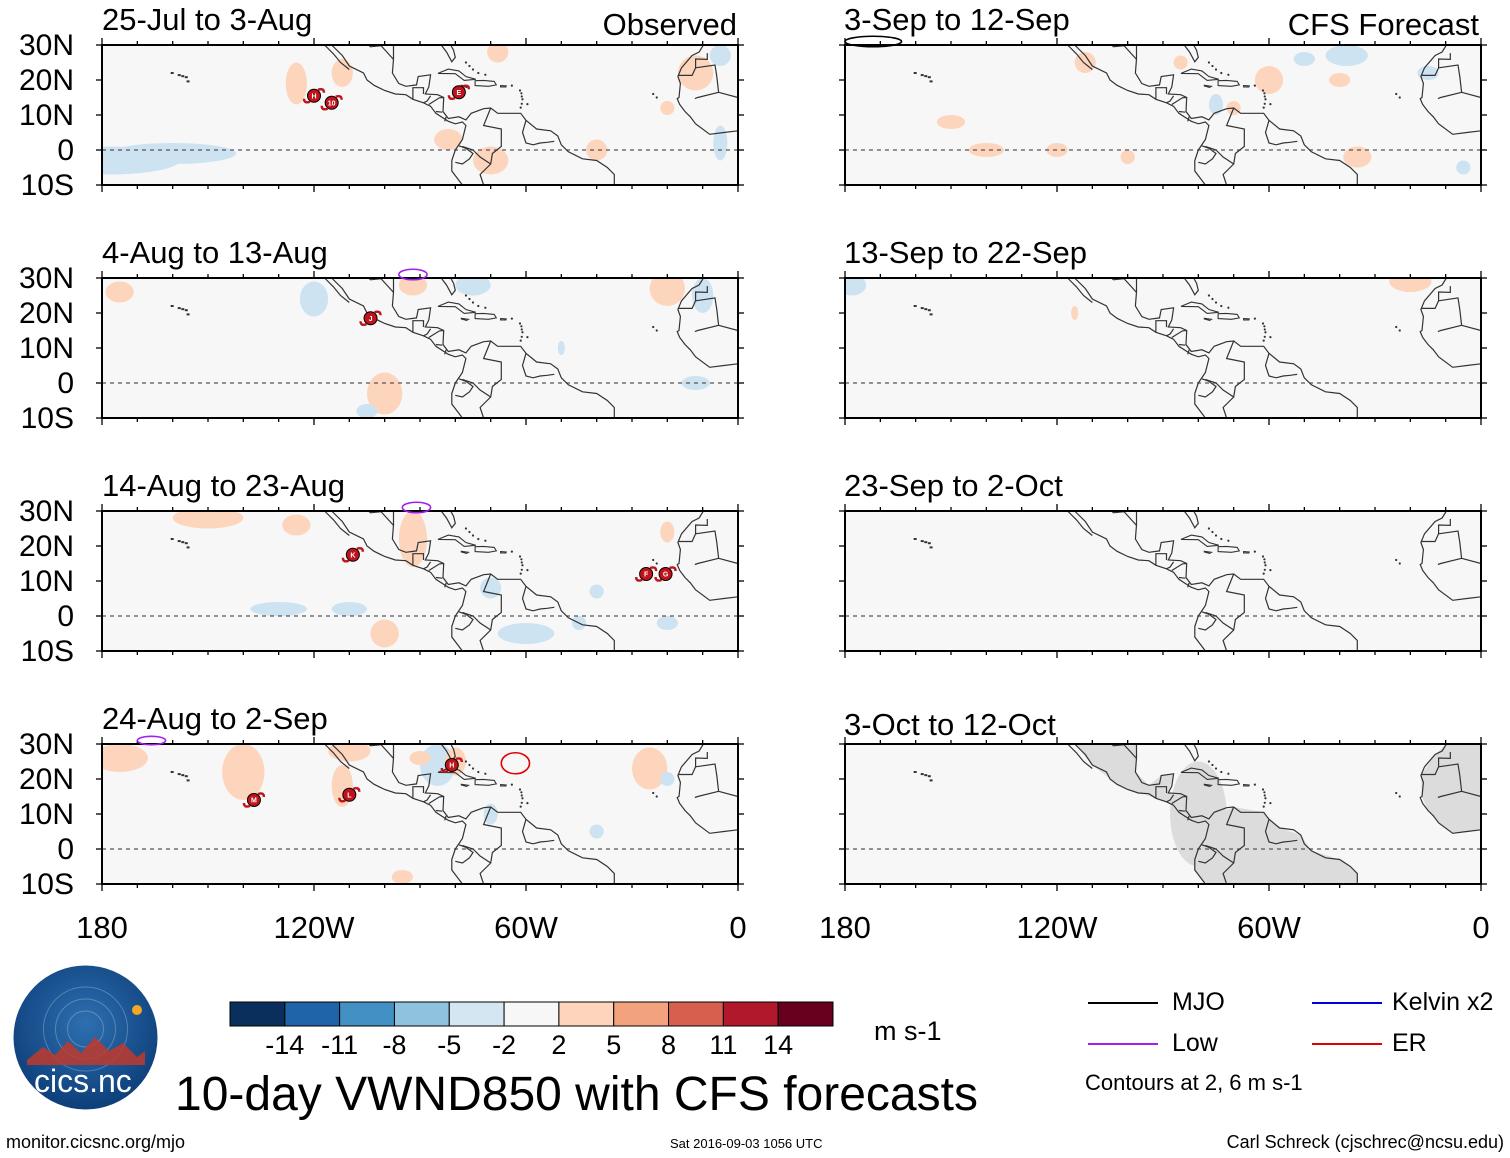  What do you see at coordinates (46, 744) in the screenshot?
I see `lat-label: 30N` at bounding box center [46, 744].